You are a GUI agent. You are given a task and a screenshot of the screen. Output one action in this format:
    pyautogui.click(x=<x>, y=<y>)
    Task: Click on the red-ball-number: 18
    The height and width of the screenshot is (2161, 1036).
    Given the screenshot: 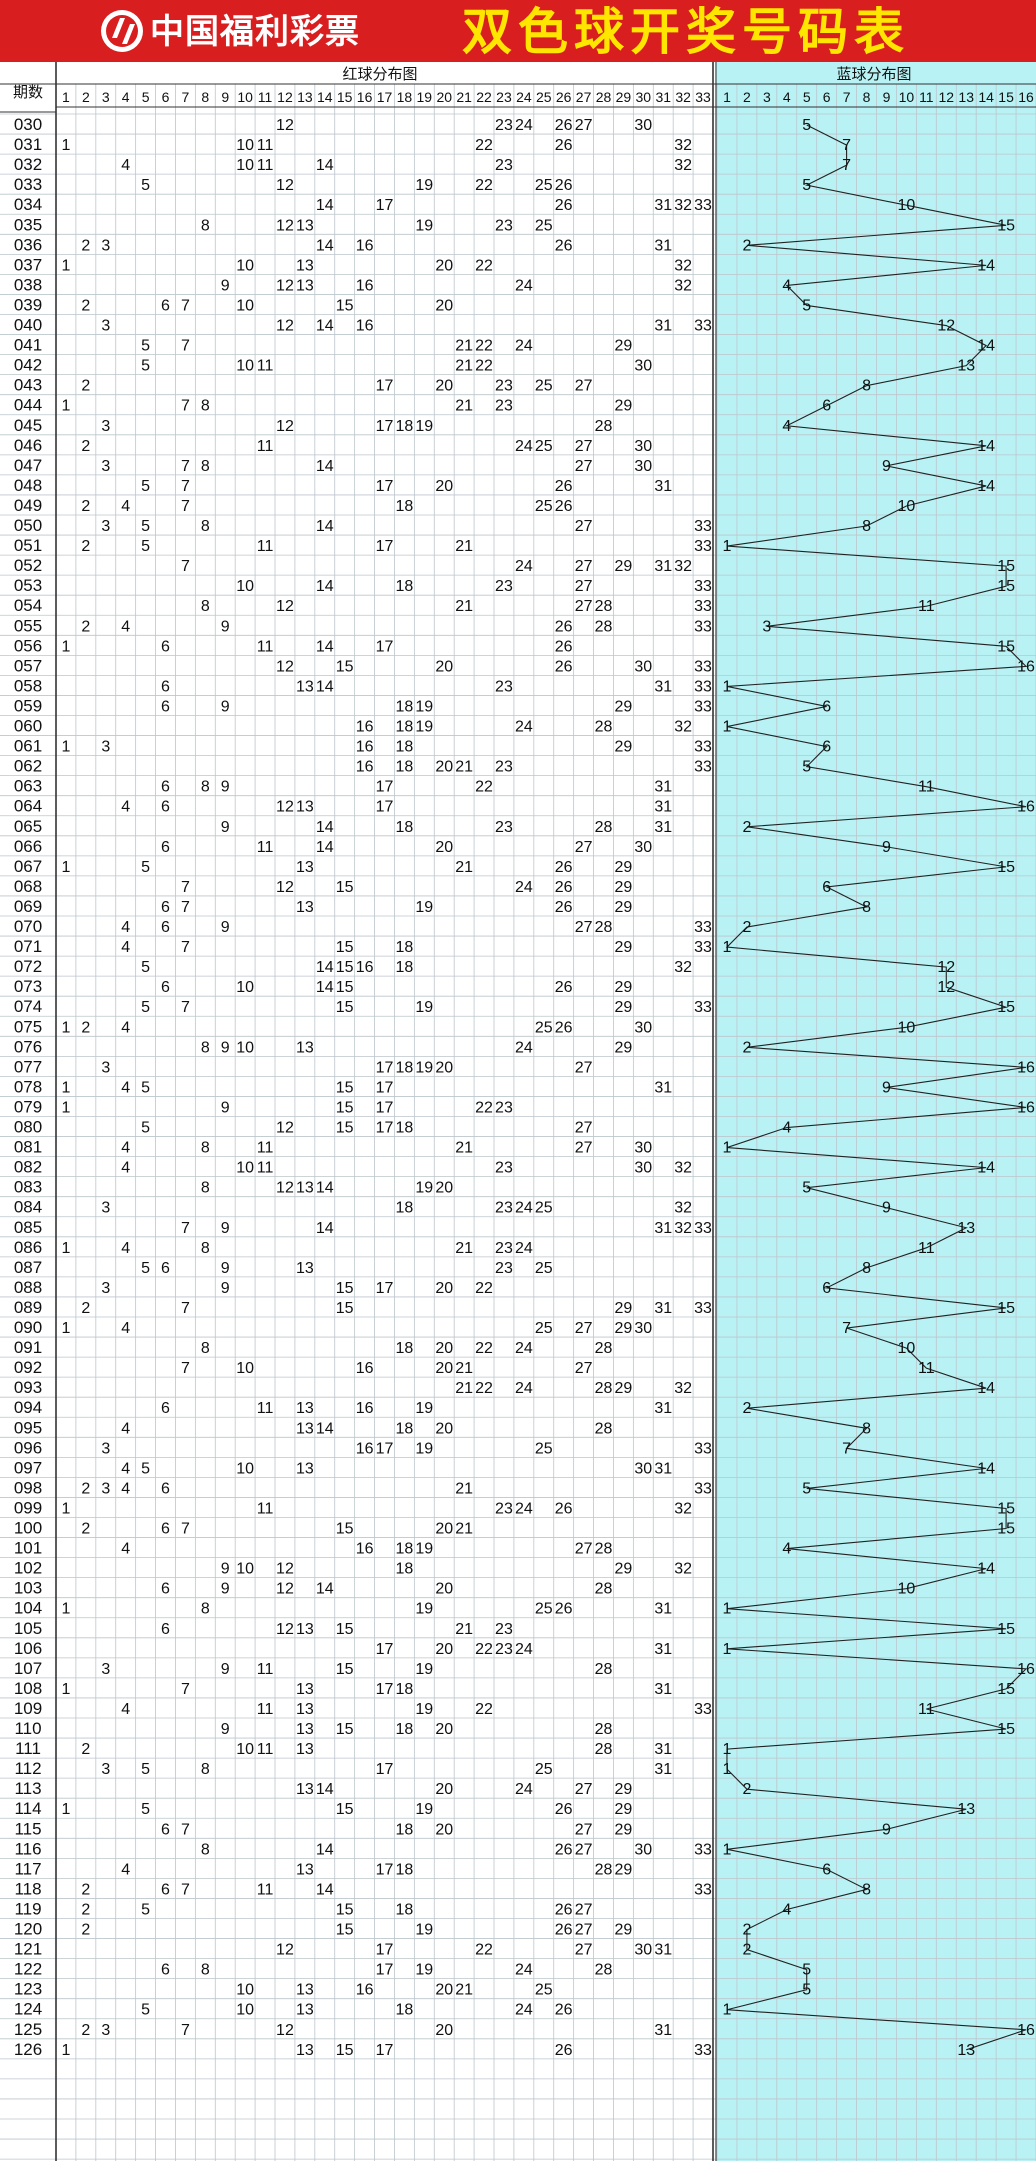 What is the action you would take?
    pyautogui.click(x=405, y=767)
    